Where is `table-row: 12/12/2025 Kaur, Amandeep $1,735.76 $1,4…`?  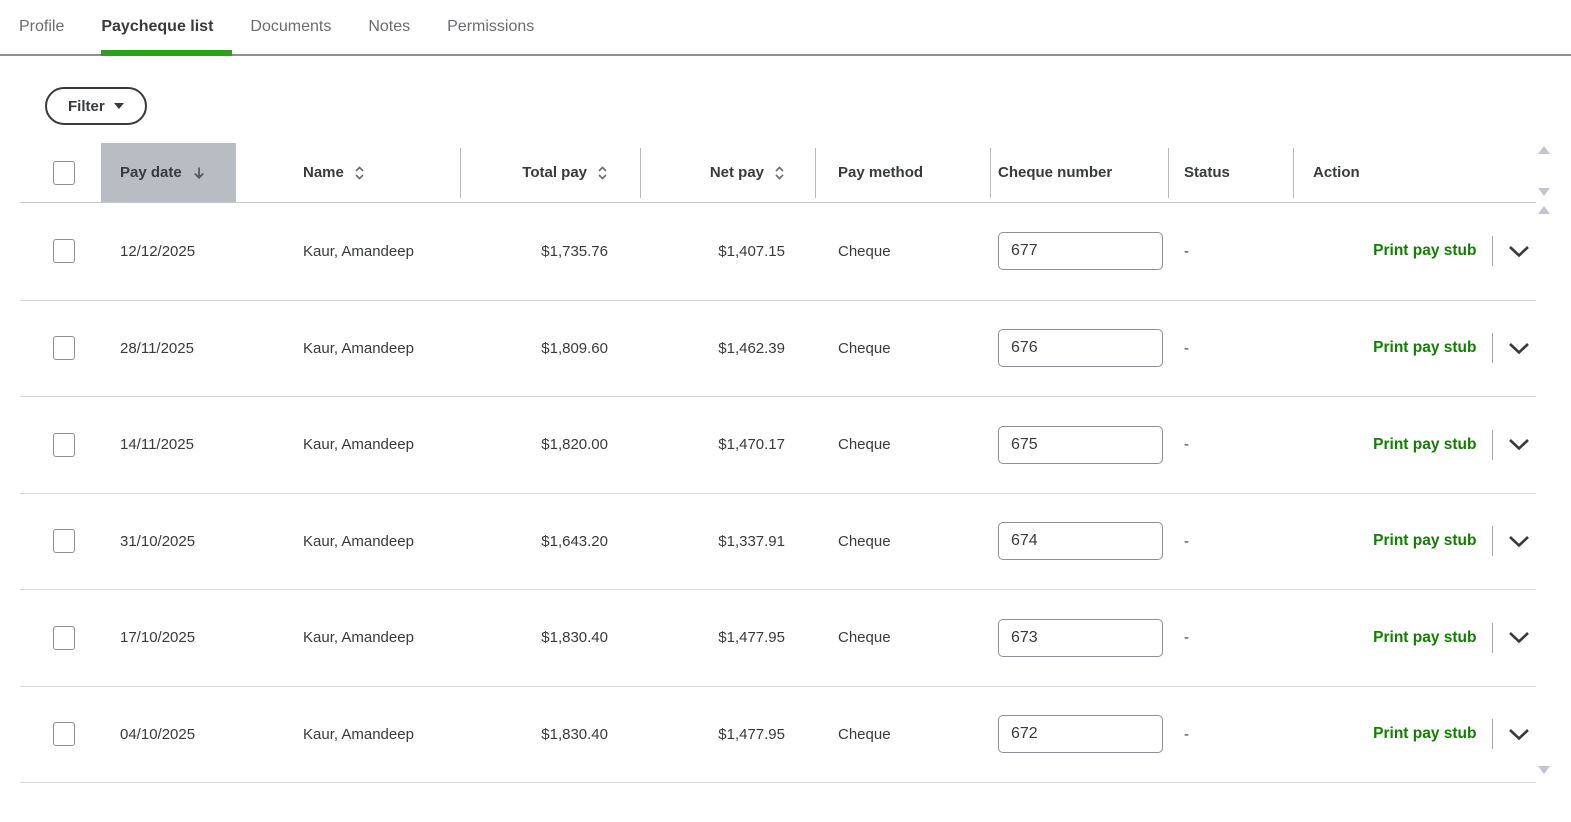
table-row: 12/12/2025 Kaur, Amandeep $1,735.76 $1,4… is located at coordinates (778, 251).